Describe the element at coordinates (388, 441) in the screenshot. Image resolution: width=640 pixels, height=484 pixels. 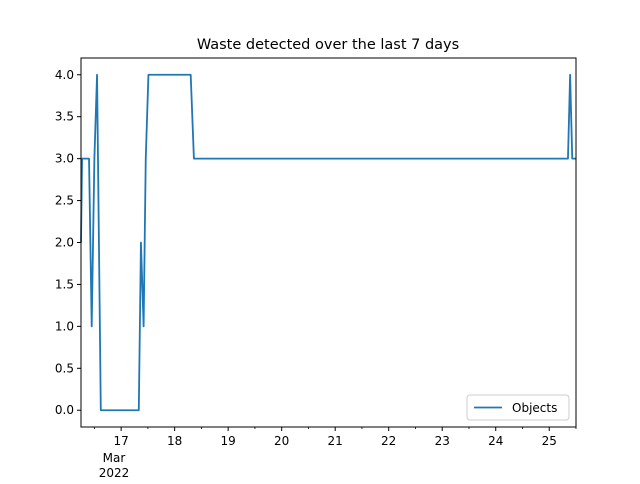
I see `x-tick-label: 22` at that location.